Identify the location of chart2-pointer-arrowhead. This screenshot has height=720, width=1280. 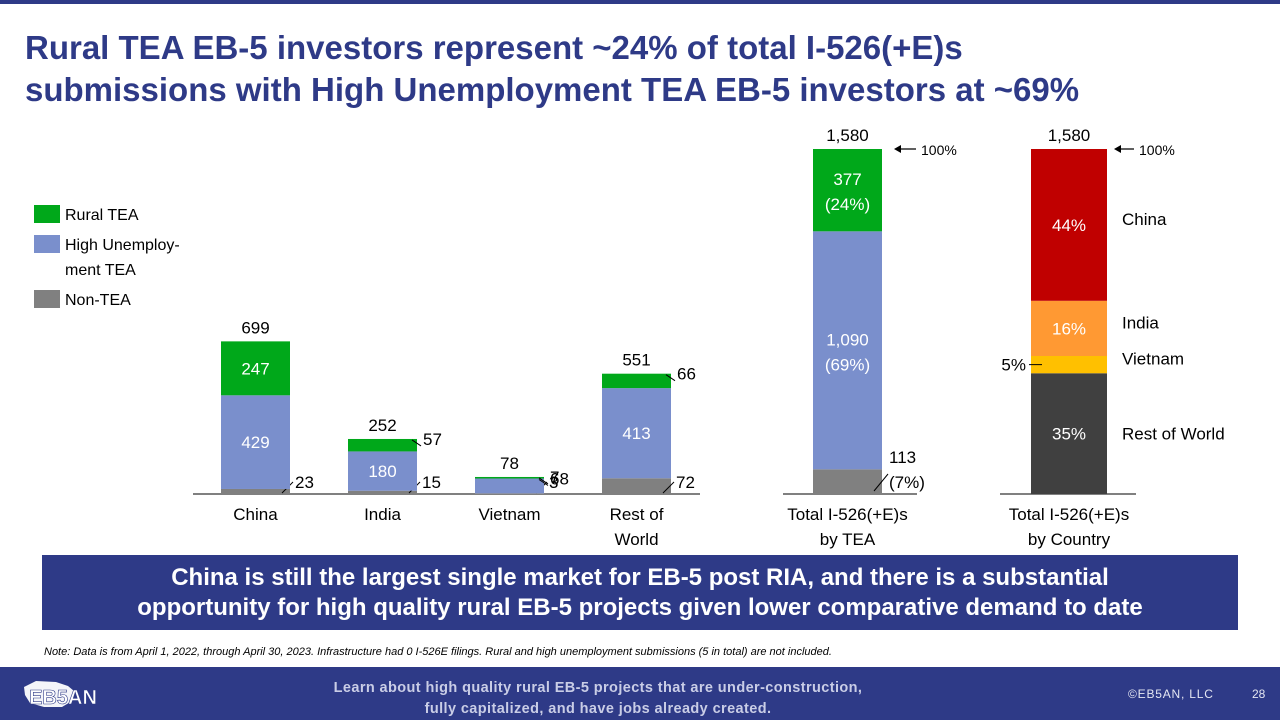
(897, 149).